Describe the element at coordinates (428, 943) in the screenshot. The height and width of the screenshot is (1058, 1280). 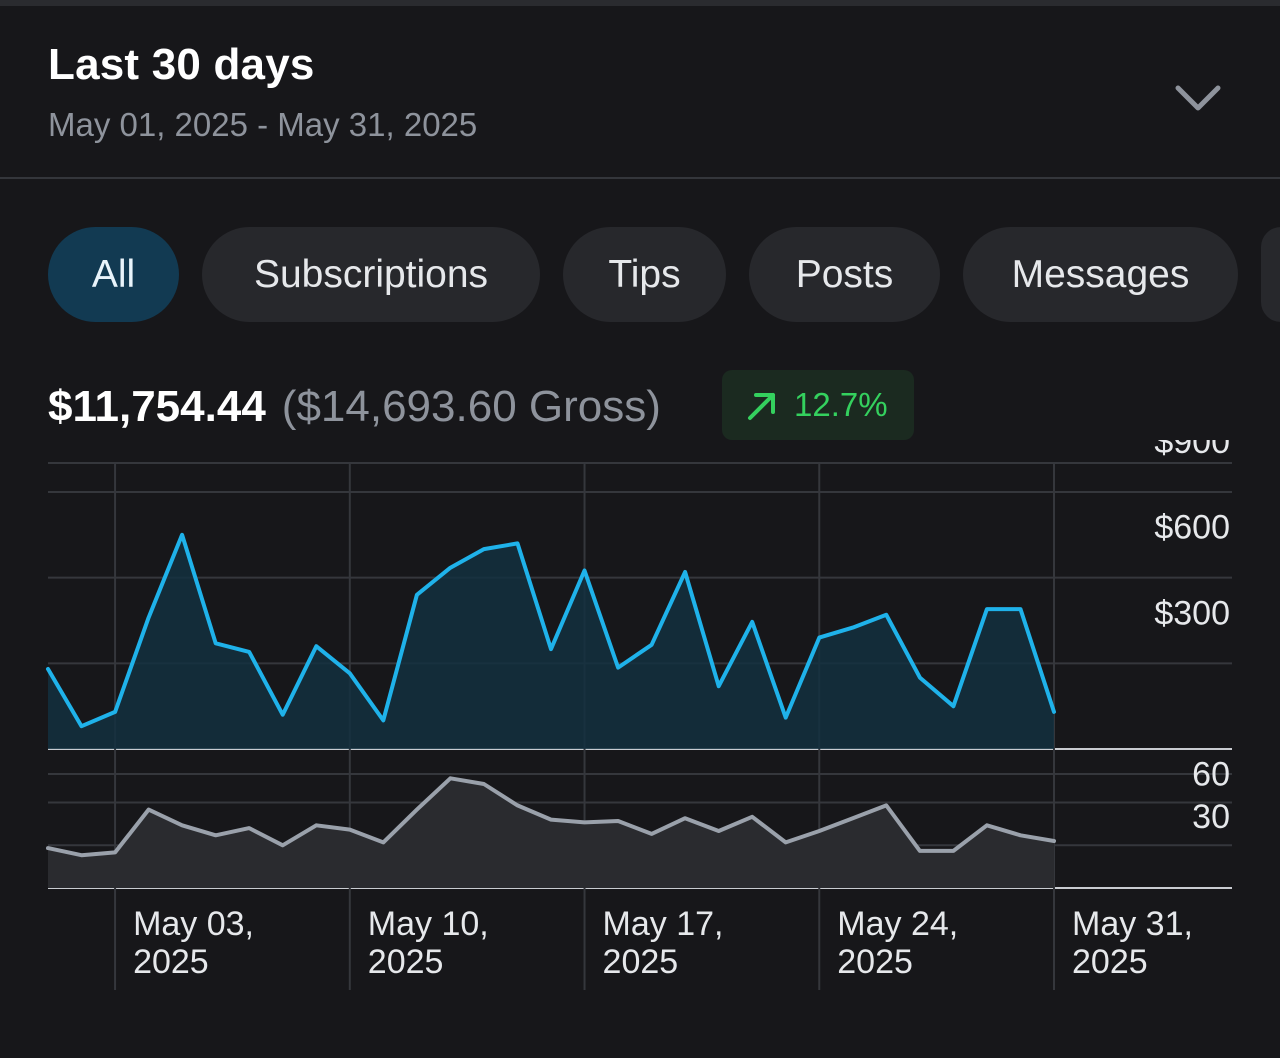
I see `x-tick-label: May 10, 2025` at that location.